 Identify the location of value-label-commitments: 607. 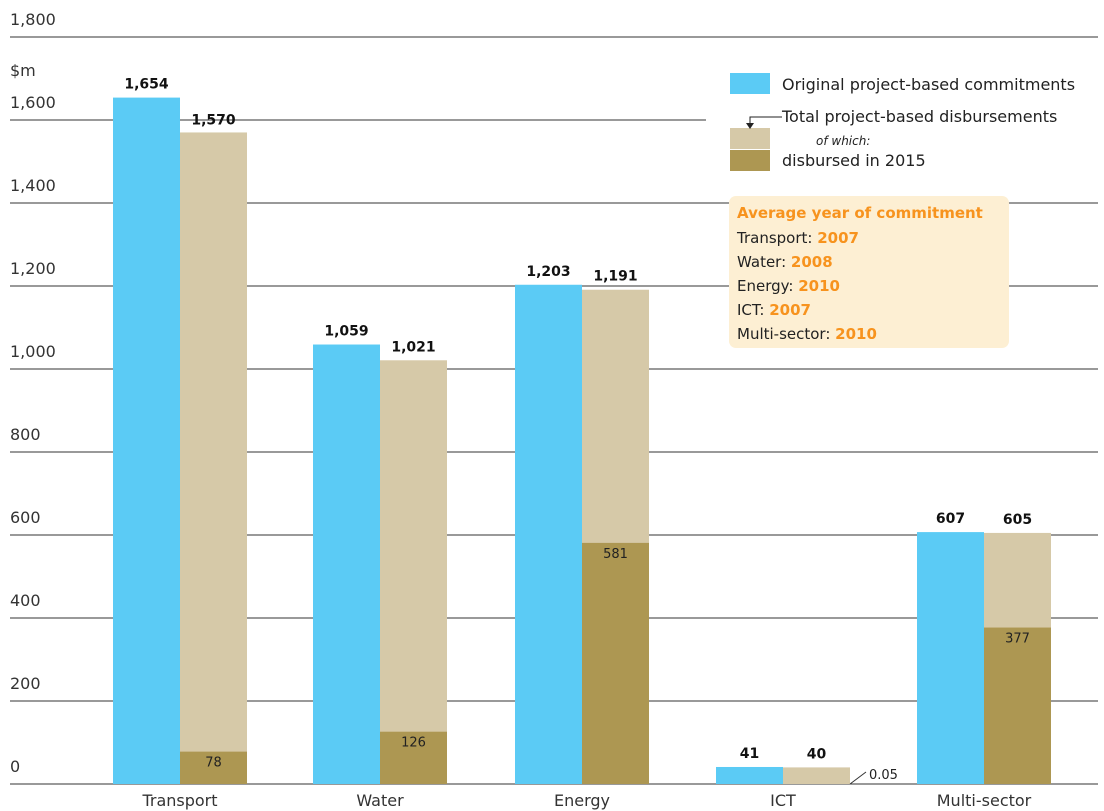
(950, 519).